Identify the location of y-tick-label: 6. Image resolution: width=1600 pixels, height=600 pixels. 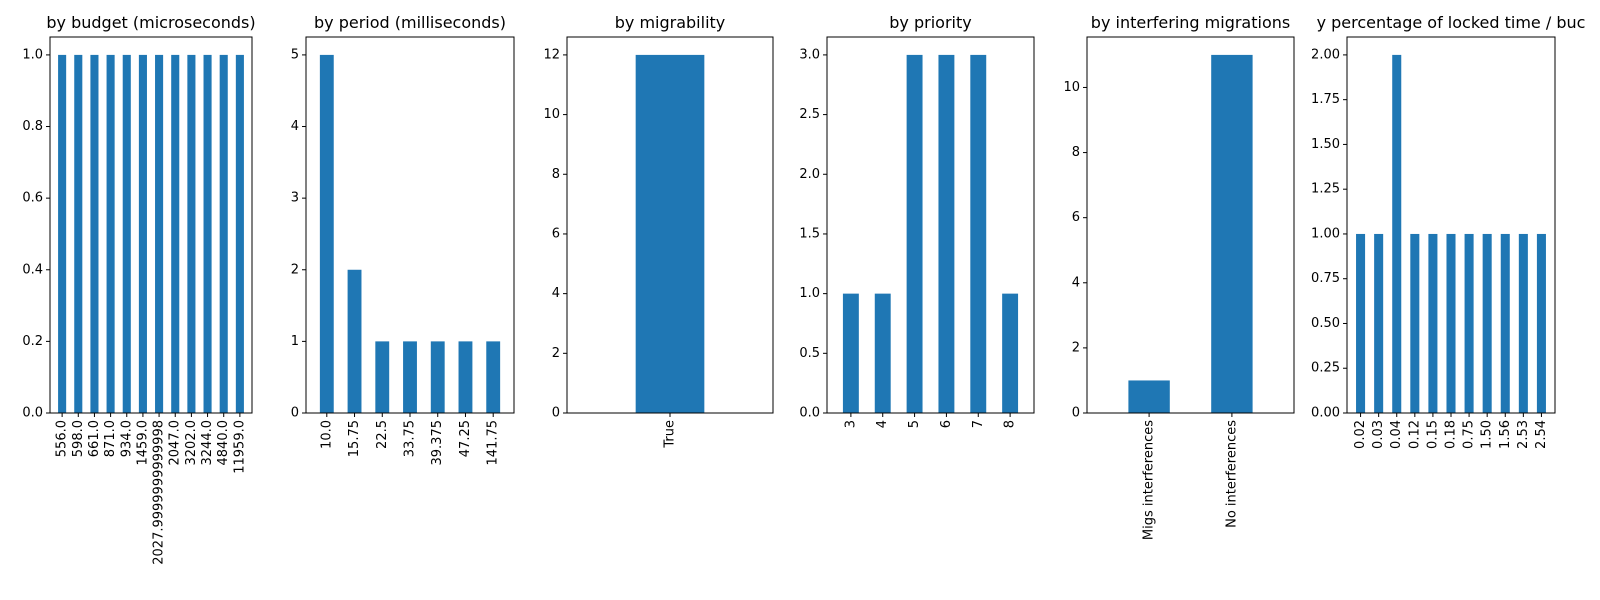
(556, 233).